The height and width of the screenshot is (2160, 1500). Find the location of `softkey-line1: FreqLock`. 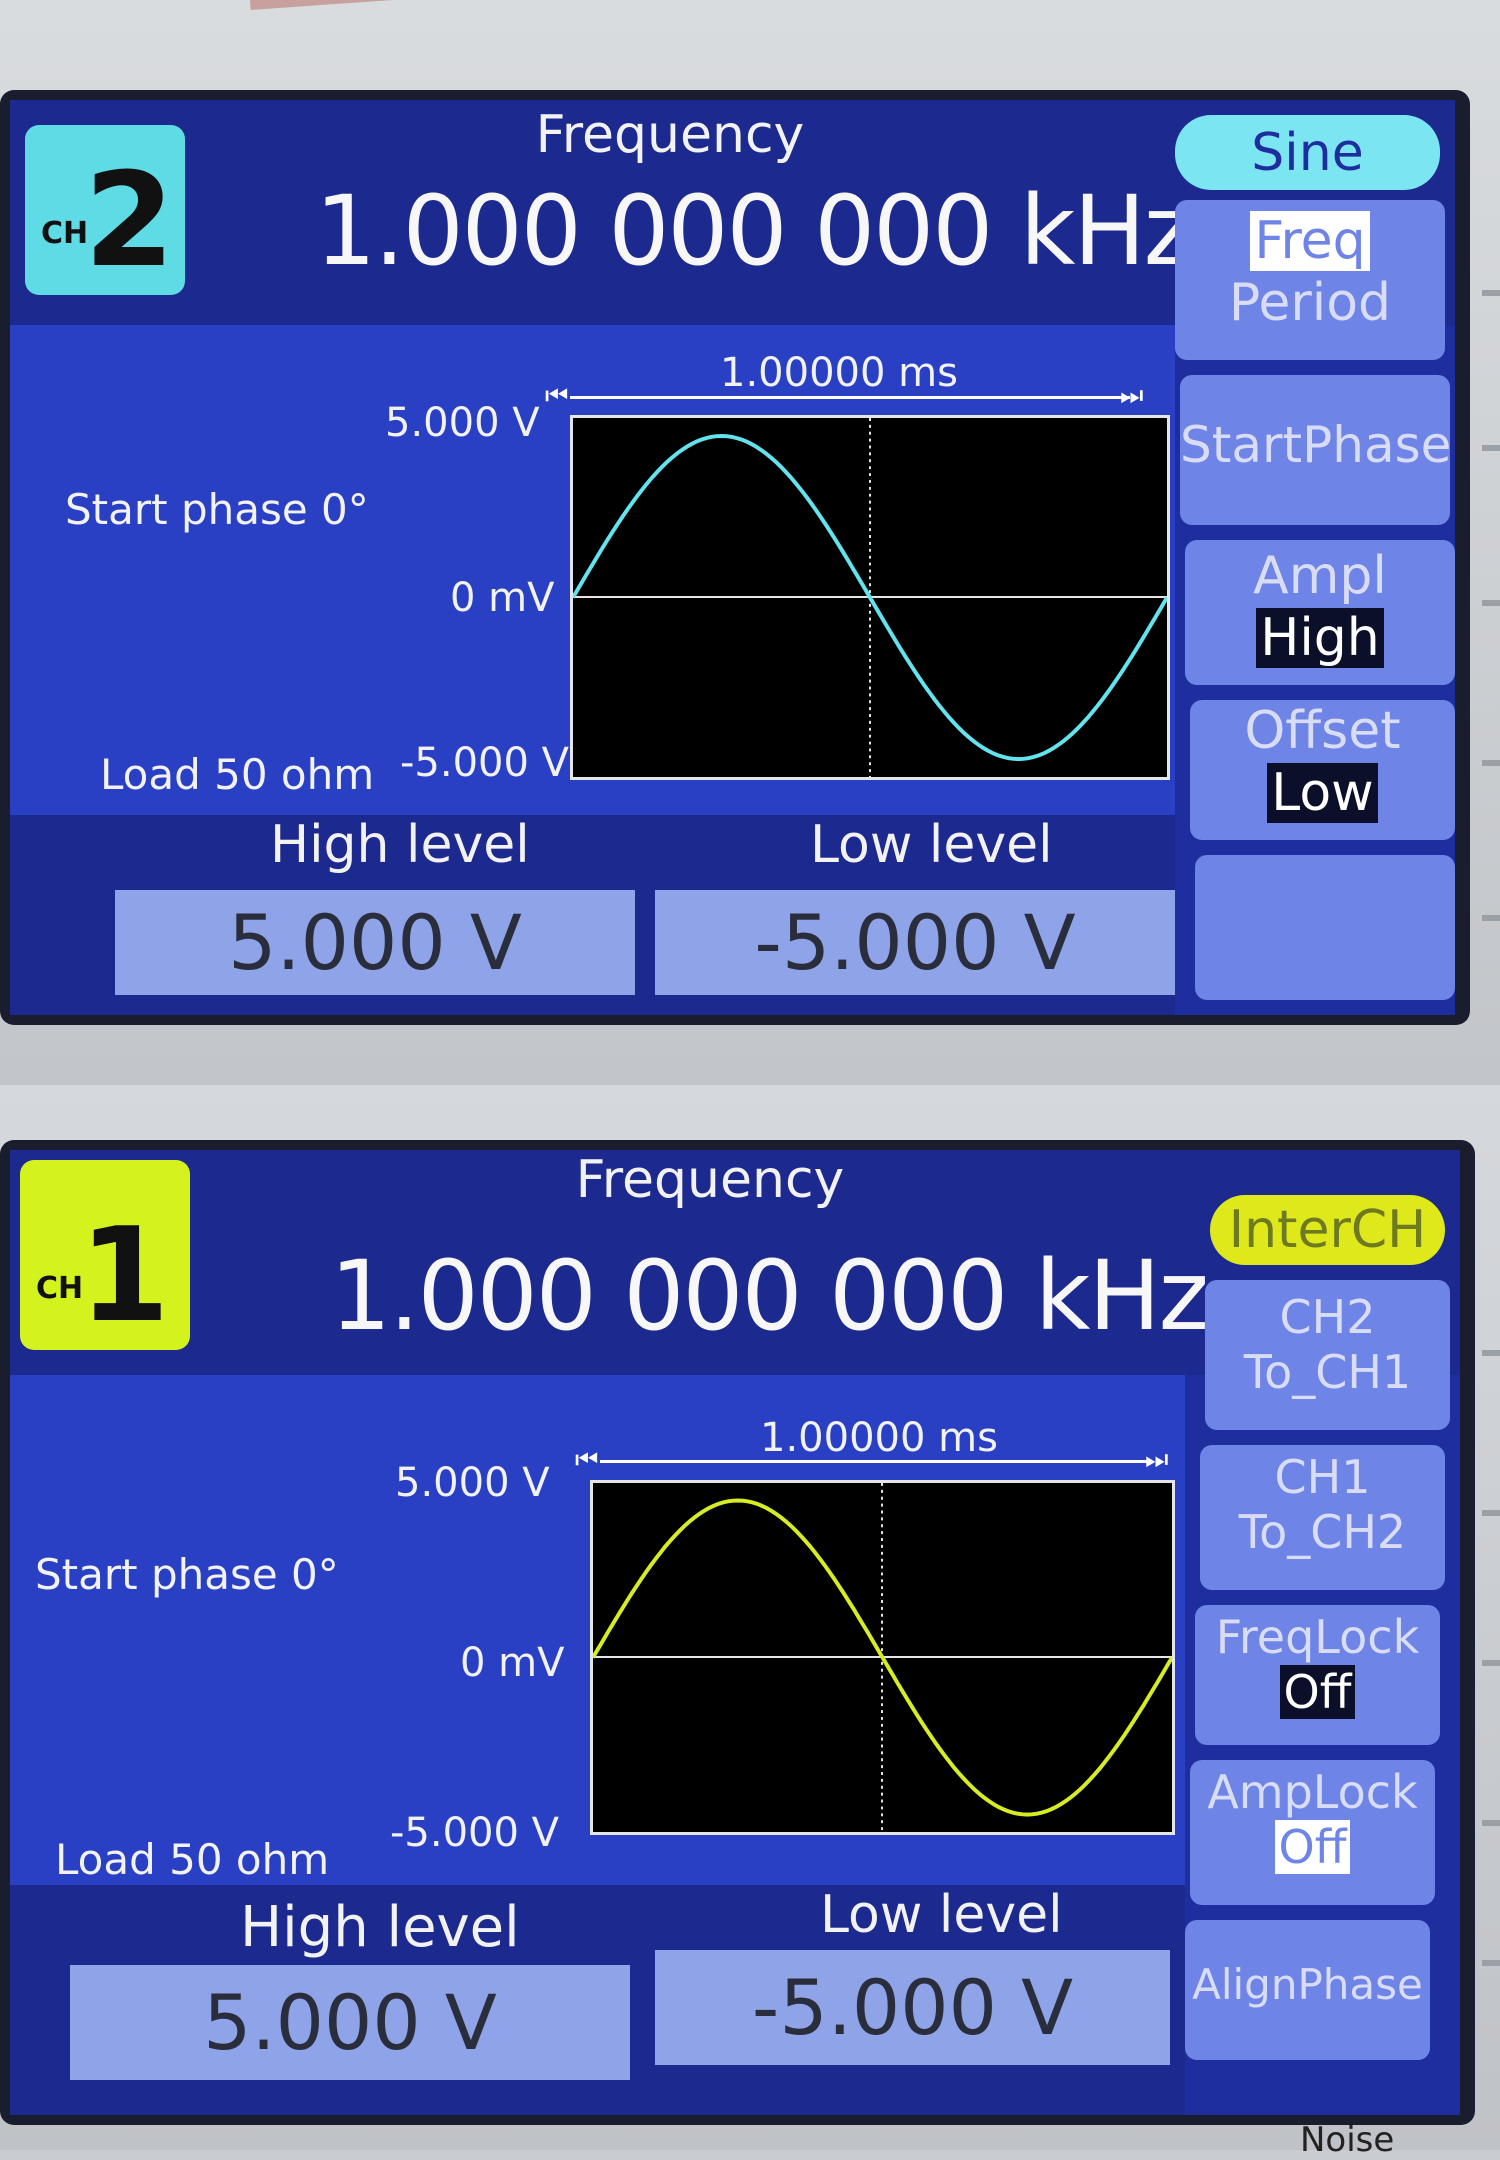

softkey-line1: FreqLock is located at coordinates (1317, 1637).